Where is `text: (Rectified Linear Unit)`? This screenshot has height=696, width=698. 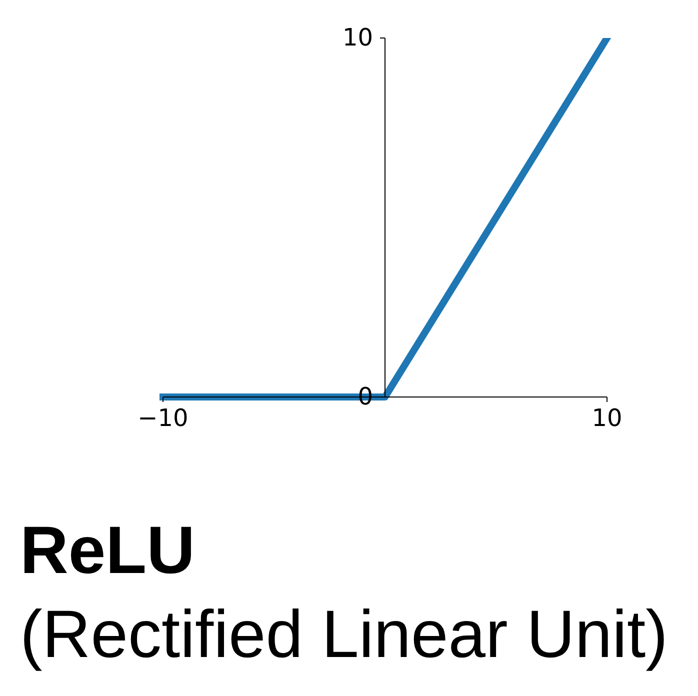
text: (Rectified Linear Unit) is located at coordinates (344, 634).